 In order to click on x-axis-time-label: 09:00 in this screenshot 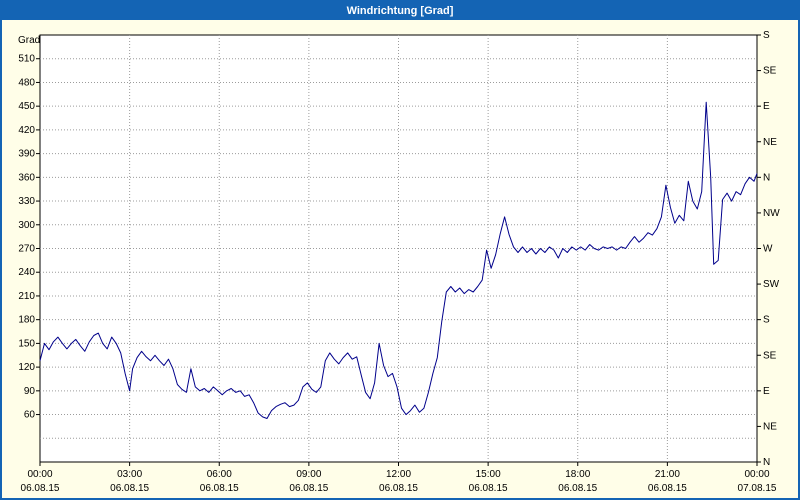, I will do `click(308, 474)`.